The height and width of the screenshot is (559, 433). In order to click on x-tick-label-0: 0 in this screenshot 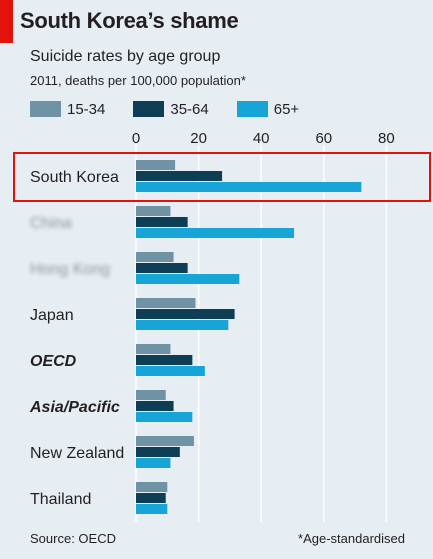, I will do `click(136, 138)`.